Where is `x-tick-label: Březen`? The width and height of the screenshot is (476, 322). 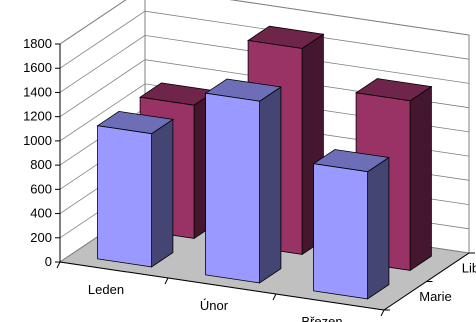
x-tick-label: Březen is located at coordinates (321, 318).